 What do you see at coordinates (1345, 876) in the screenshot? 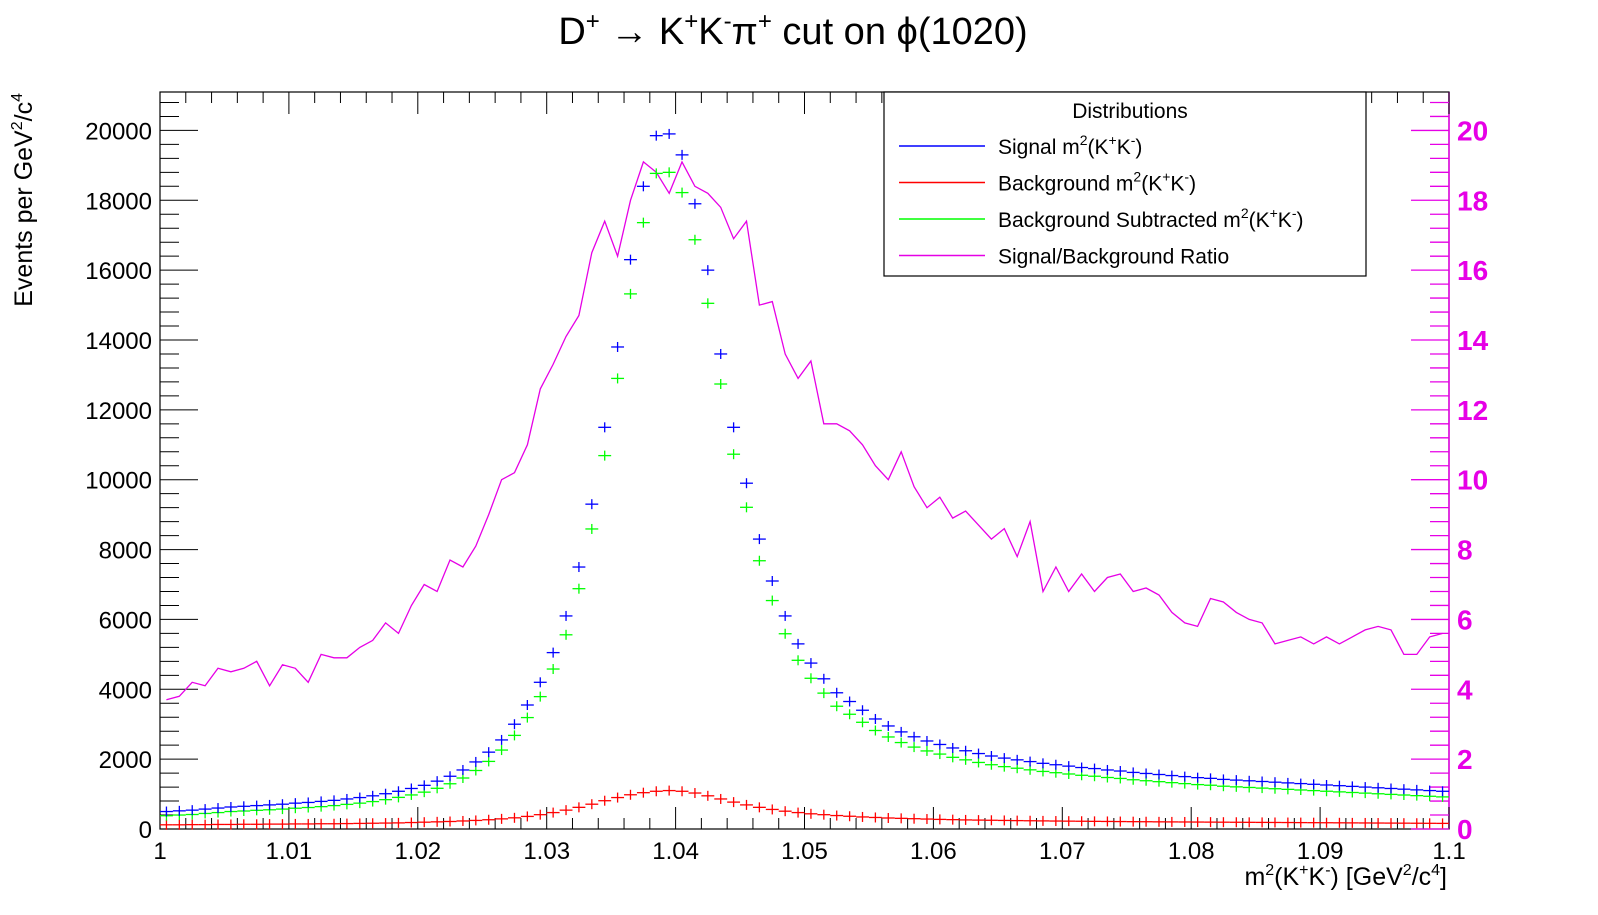
I see `x-axis-label: m2(K+K-) [GeV2/c4]` at bounding box center [1345, 876].